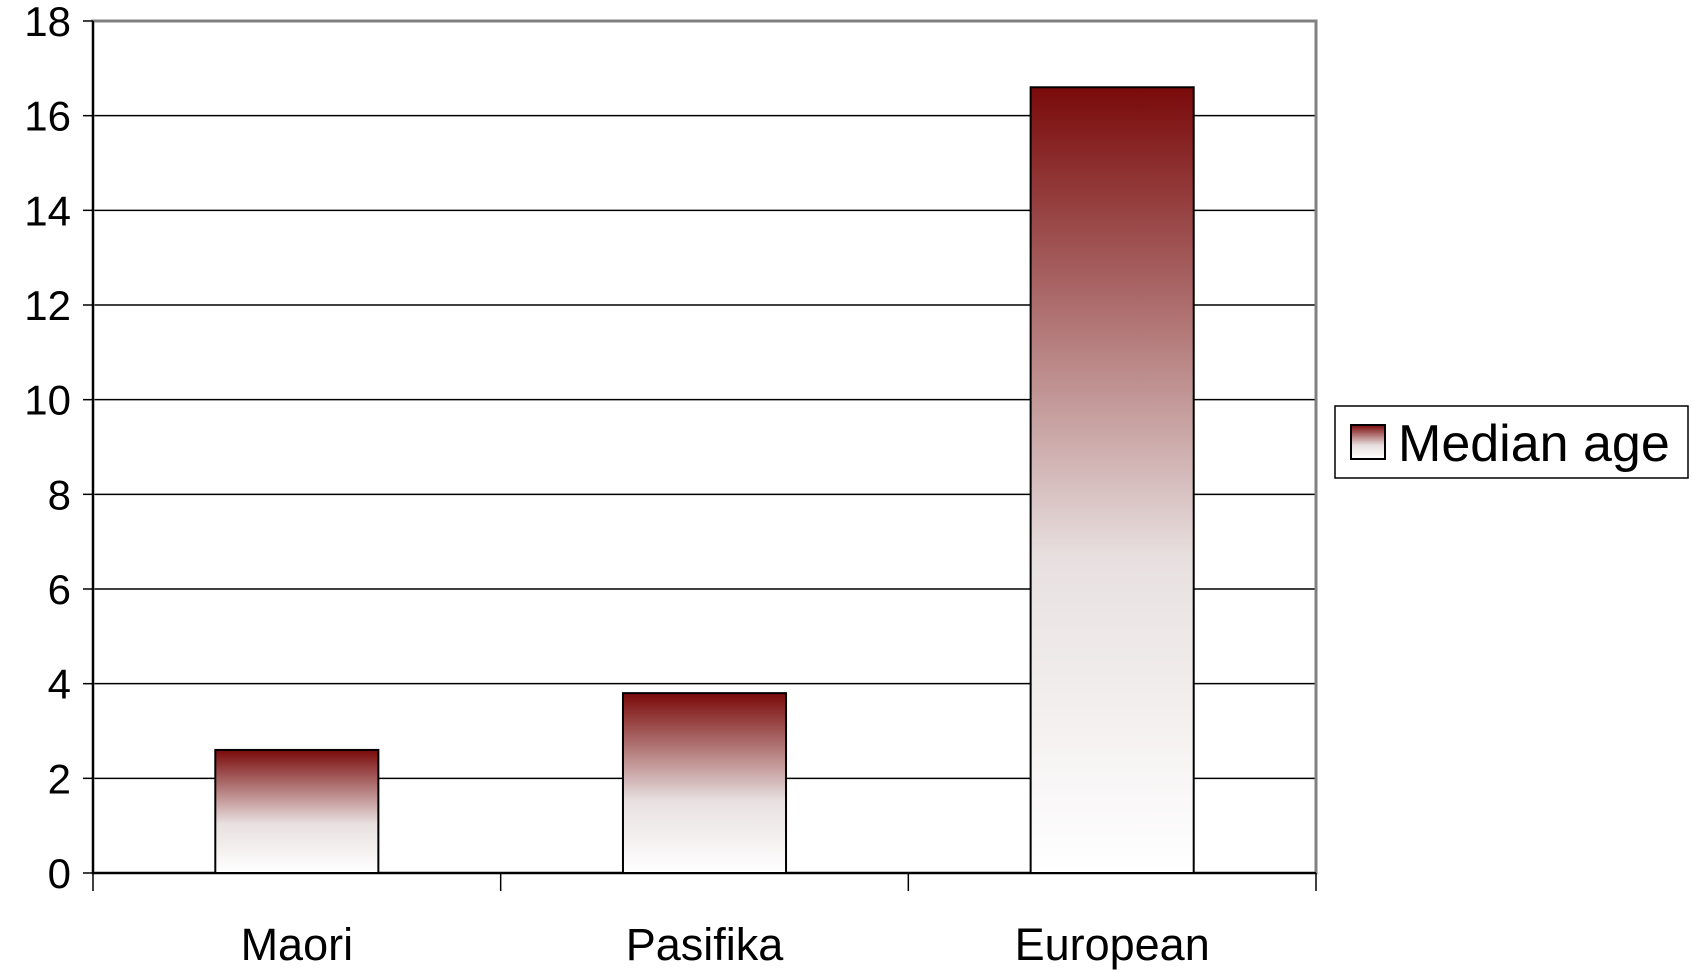 This screenshot has width=1692, height=975. What do you see at coordinates (59, 684) in the screenshot?
I see `y-tick-label-4: 4` at bounding box center [59, 684].